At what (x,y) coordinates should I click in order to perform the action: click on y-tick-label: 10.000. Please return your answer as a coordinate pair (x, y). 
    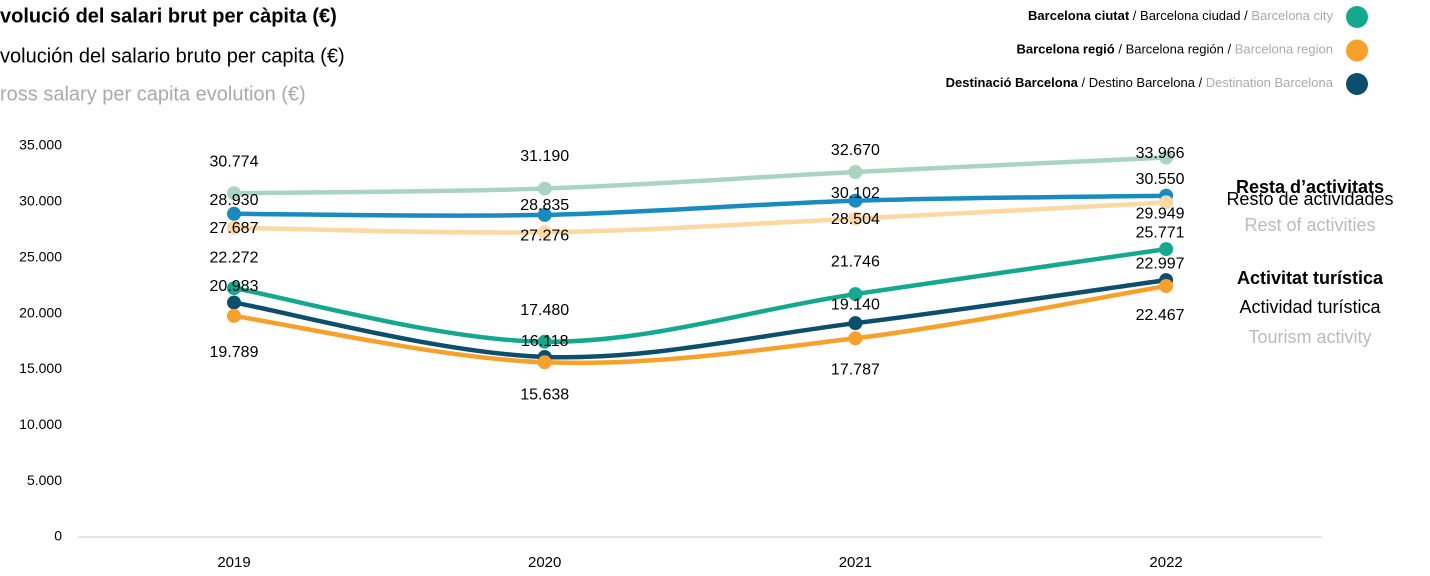
    Looking at the image, I should click on (40, 424).